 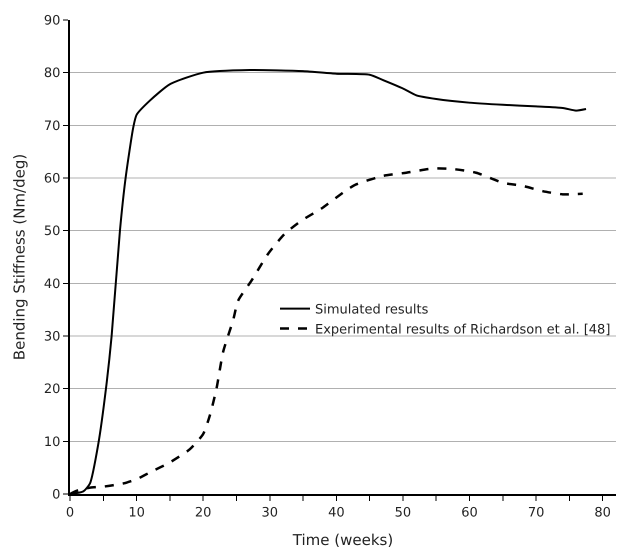 What do you see at coordinates (56, 495) in the screenshot?
I see `y-tick-label: 0` at bounding box center [56, 495].